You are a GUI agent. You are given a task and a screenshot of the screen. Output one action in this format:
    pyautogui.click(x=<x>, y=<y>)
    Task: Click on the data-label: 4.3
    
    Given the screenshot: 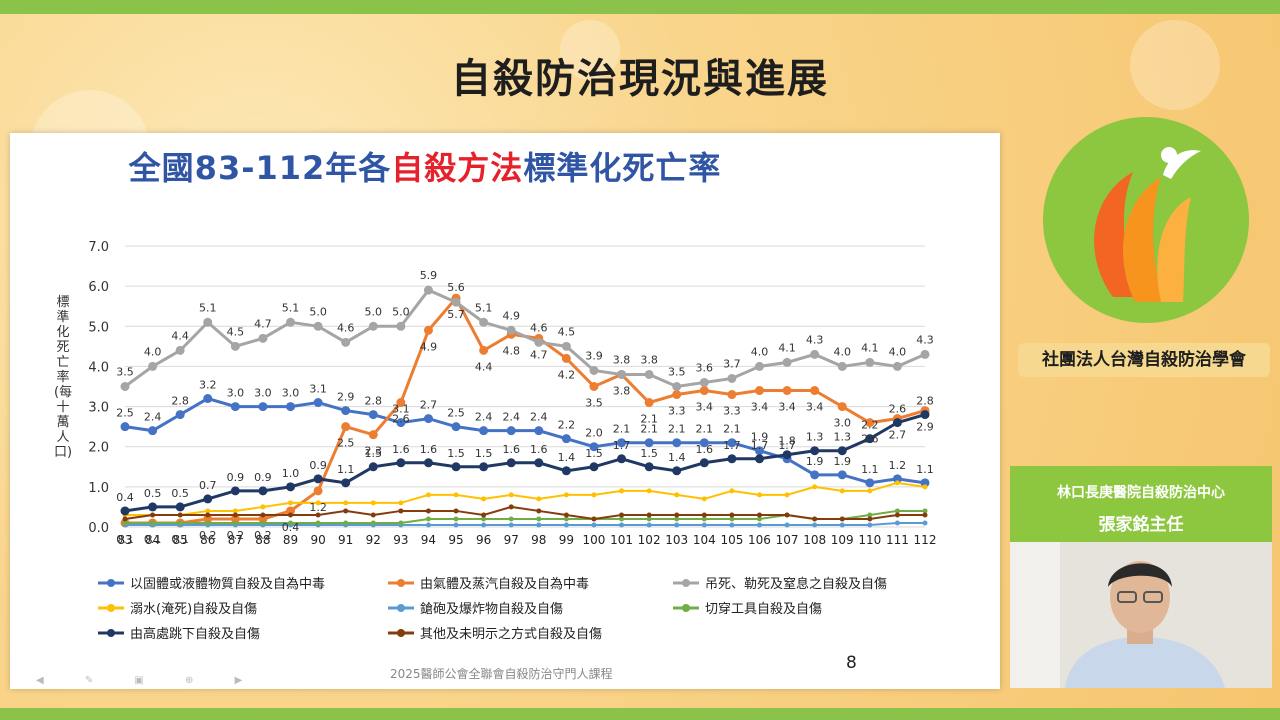 What is the action you would take?
    pyautogui.click(x=925, y=339)
    